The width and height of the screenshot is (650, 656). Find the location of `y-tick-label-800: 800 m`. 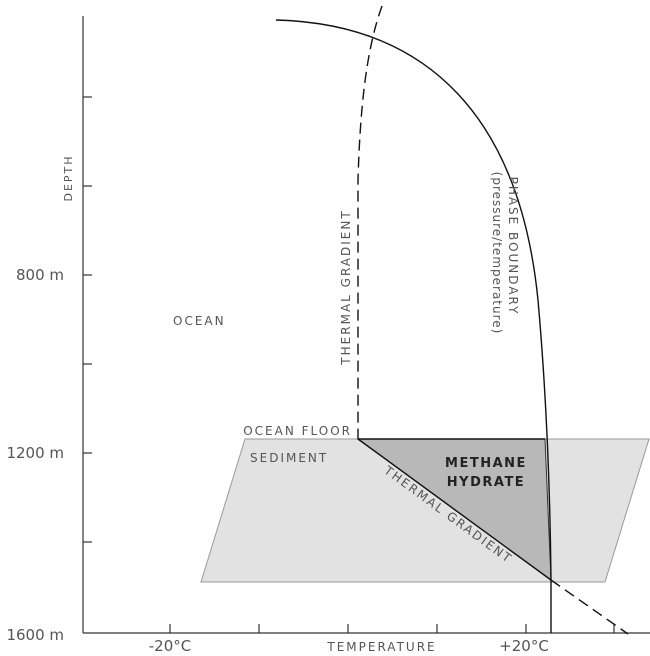

y-tick-label-800: 800 m is located at coordinates (40, 275).